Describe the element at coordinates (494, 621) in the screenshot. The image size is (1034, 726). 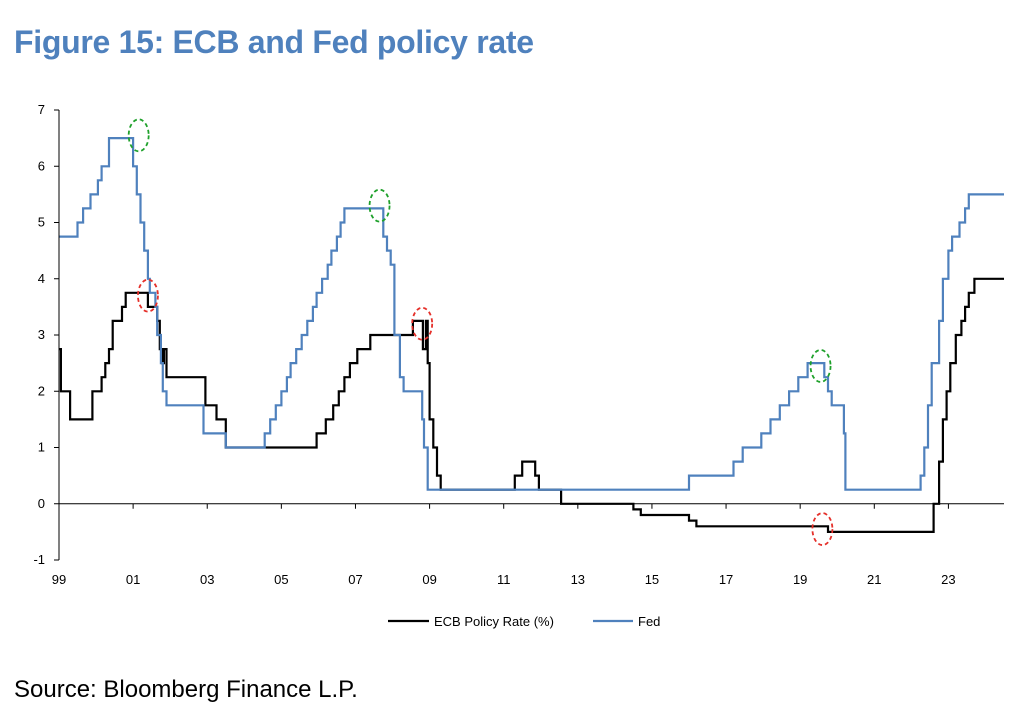
I see `legend-label: ECB Policy Rate (%)` at that location.